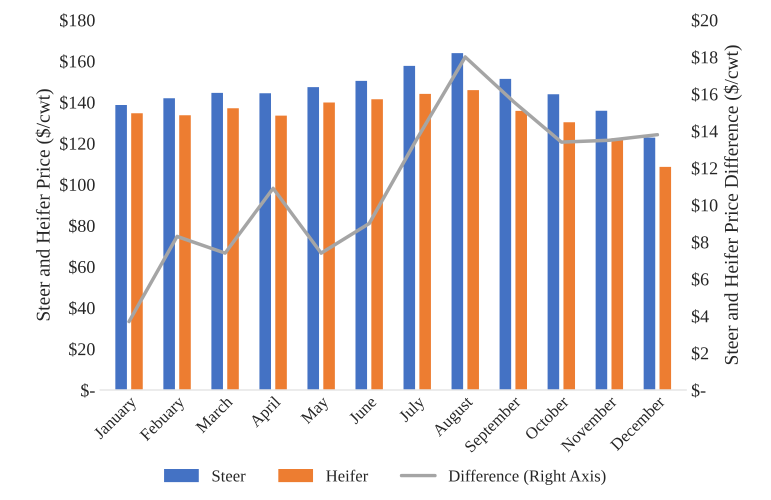 The width and height of the screenshot is (771, 500). I want to click on y-tick-label: $160, so click(77, 61).